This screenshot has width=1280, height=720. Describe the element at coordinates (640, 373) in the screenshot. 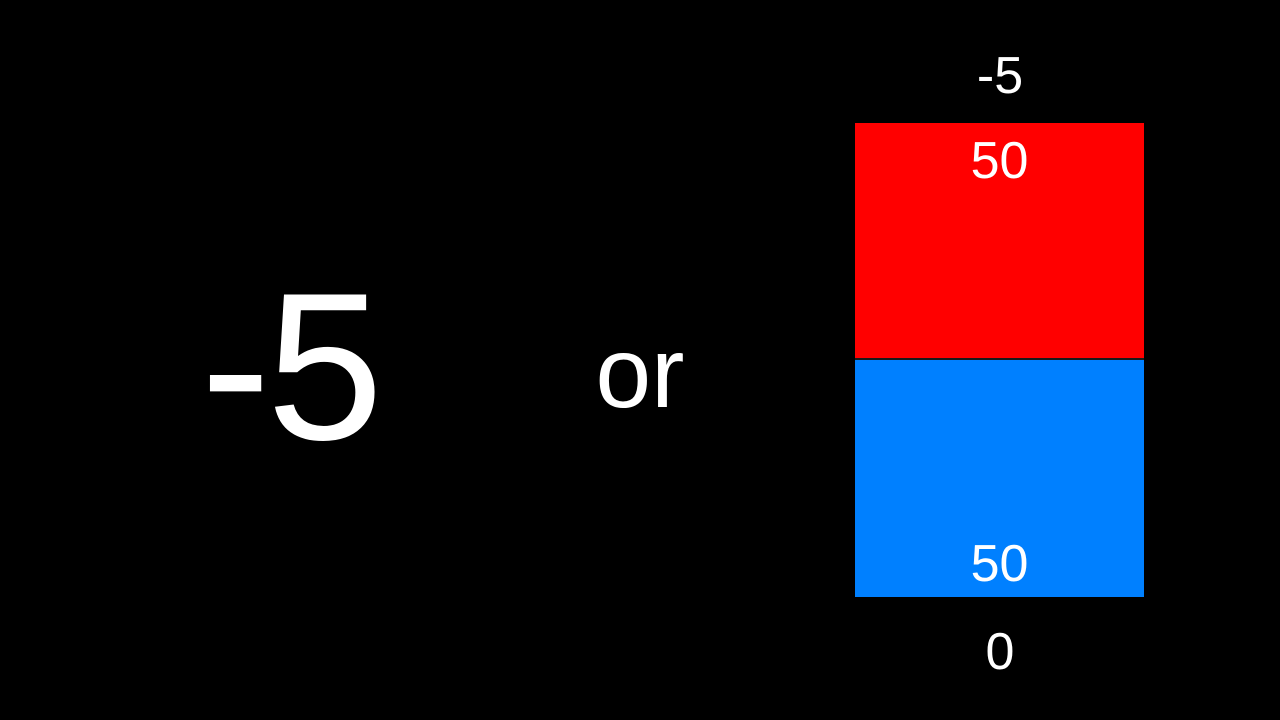

I see `or-connector: or` at that location.